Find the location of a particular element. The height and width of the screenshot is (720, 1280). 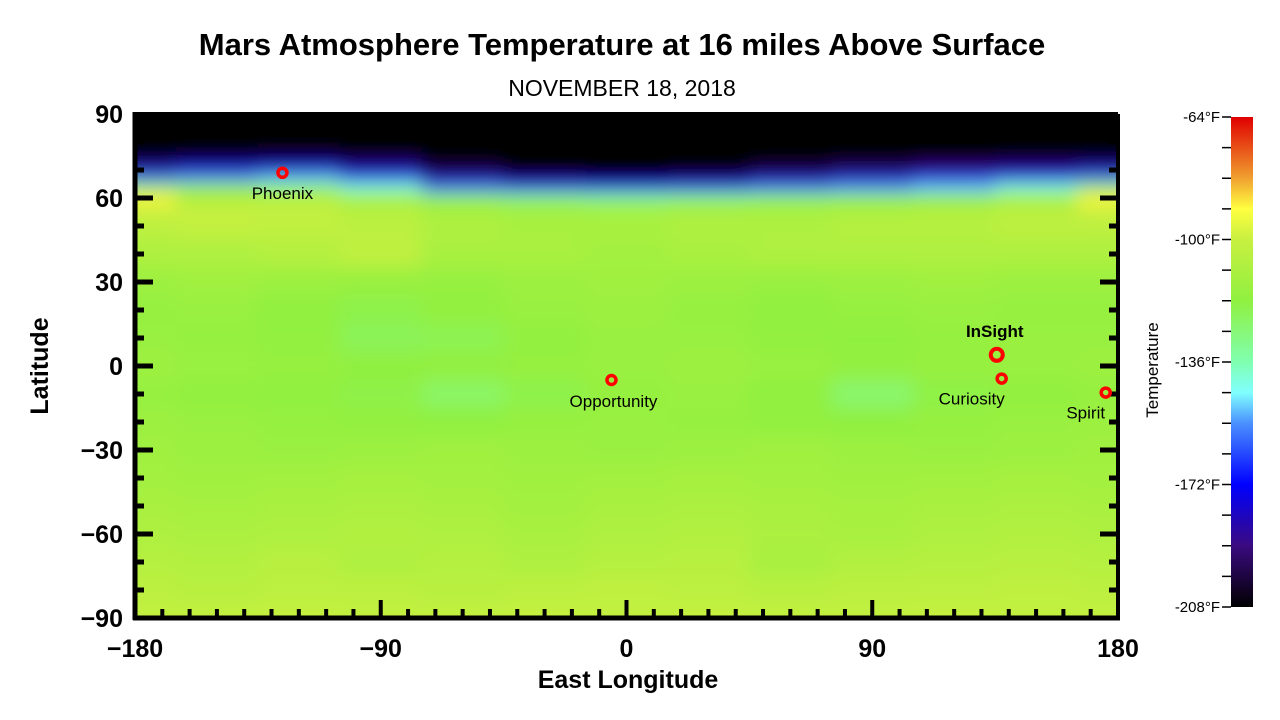

y-tick-label: 90 is located at coordinates (109, 115).